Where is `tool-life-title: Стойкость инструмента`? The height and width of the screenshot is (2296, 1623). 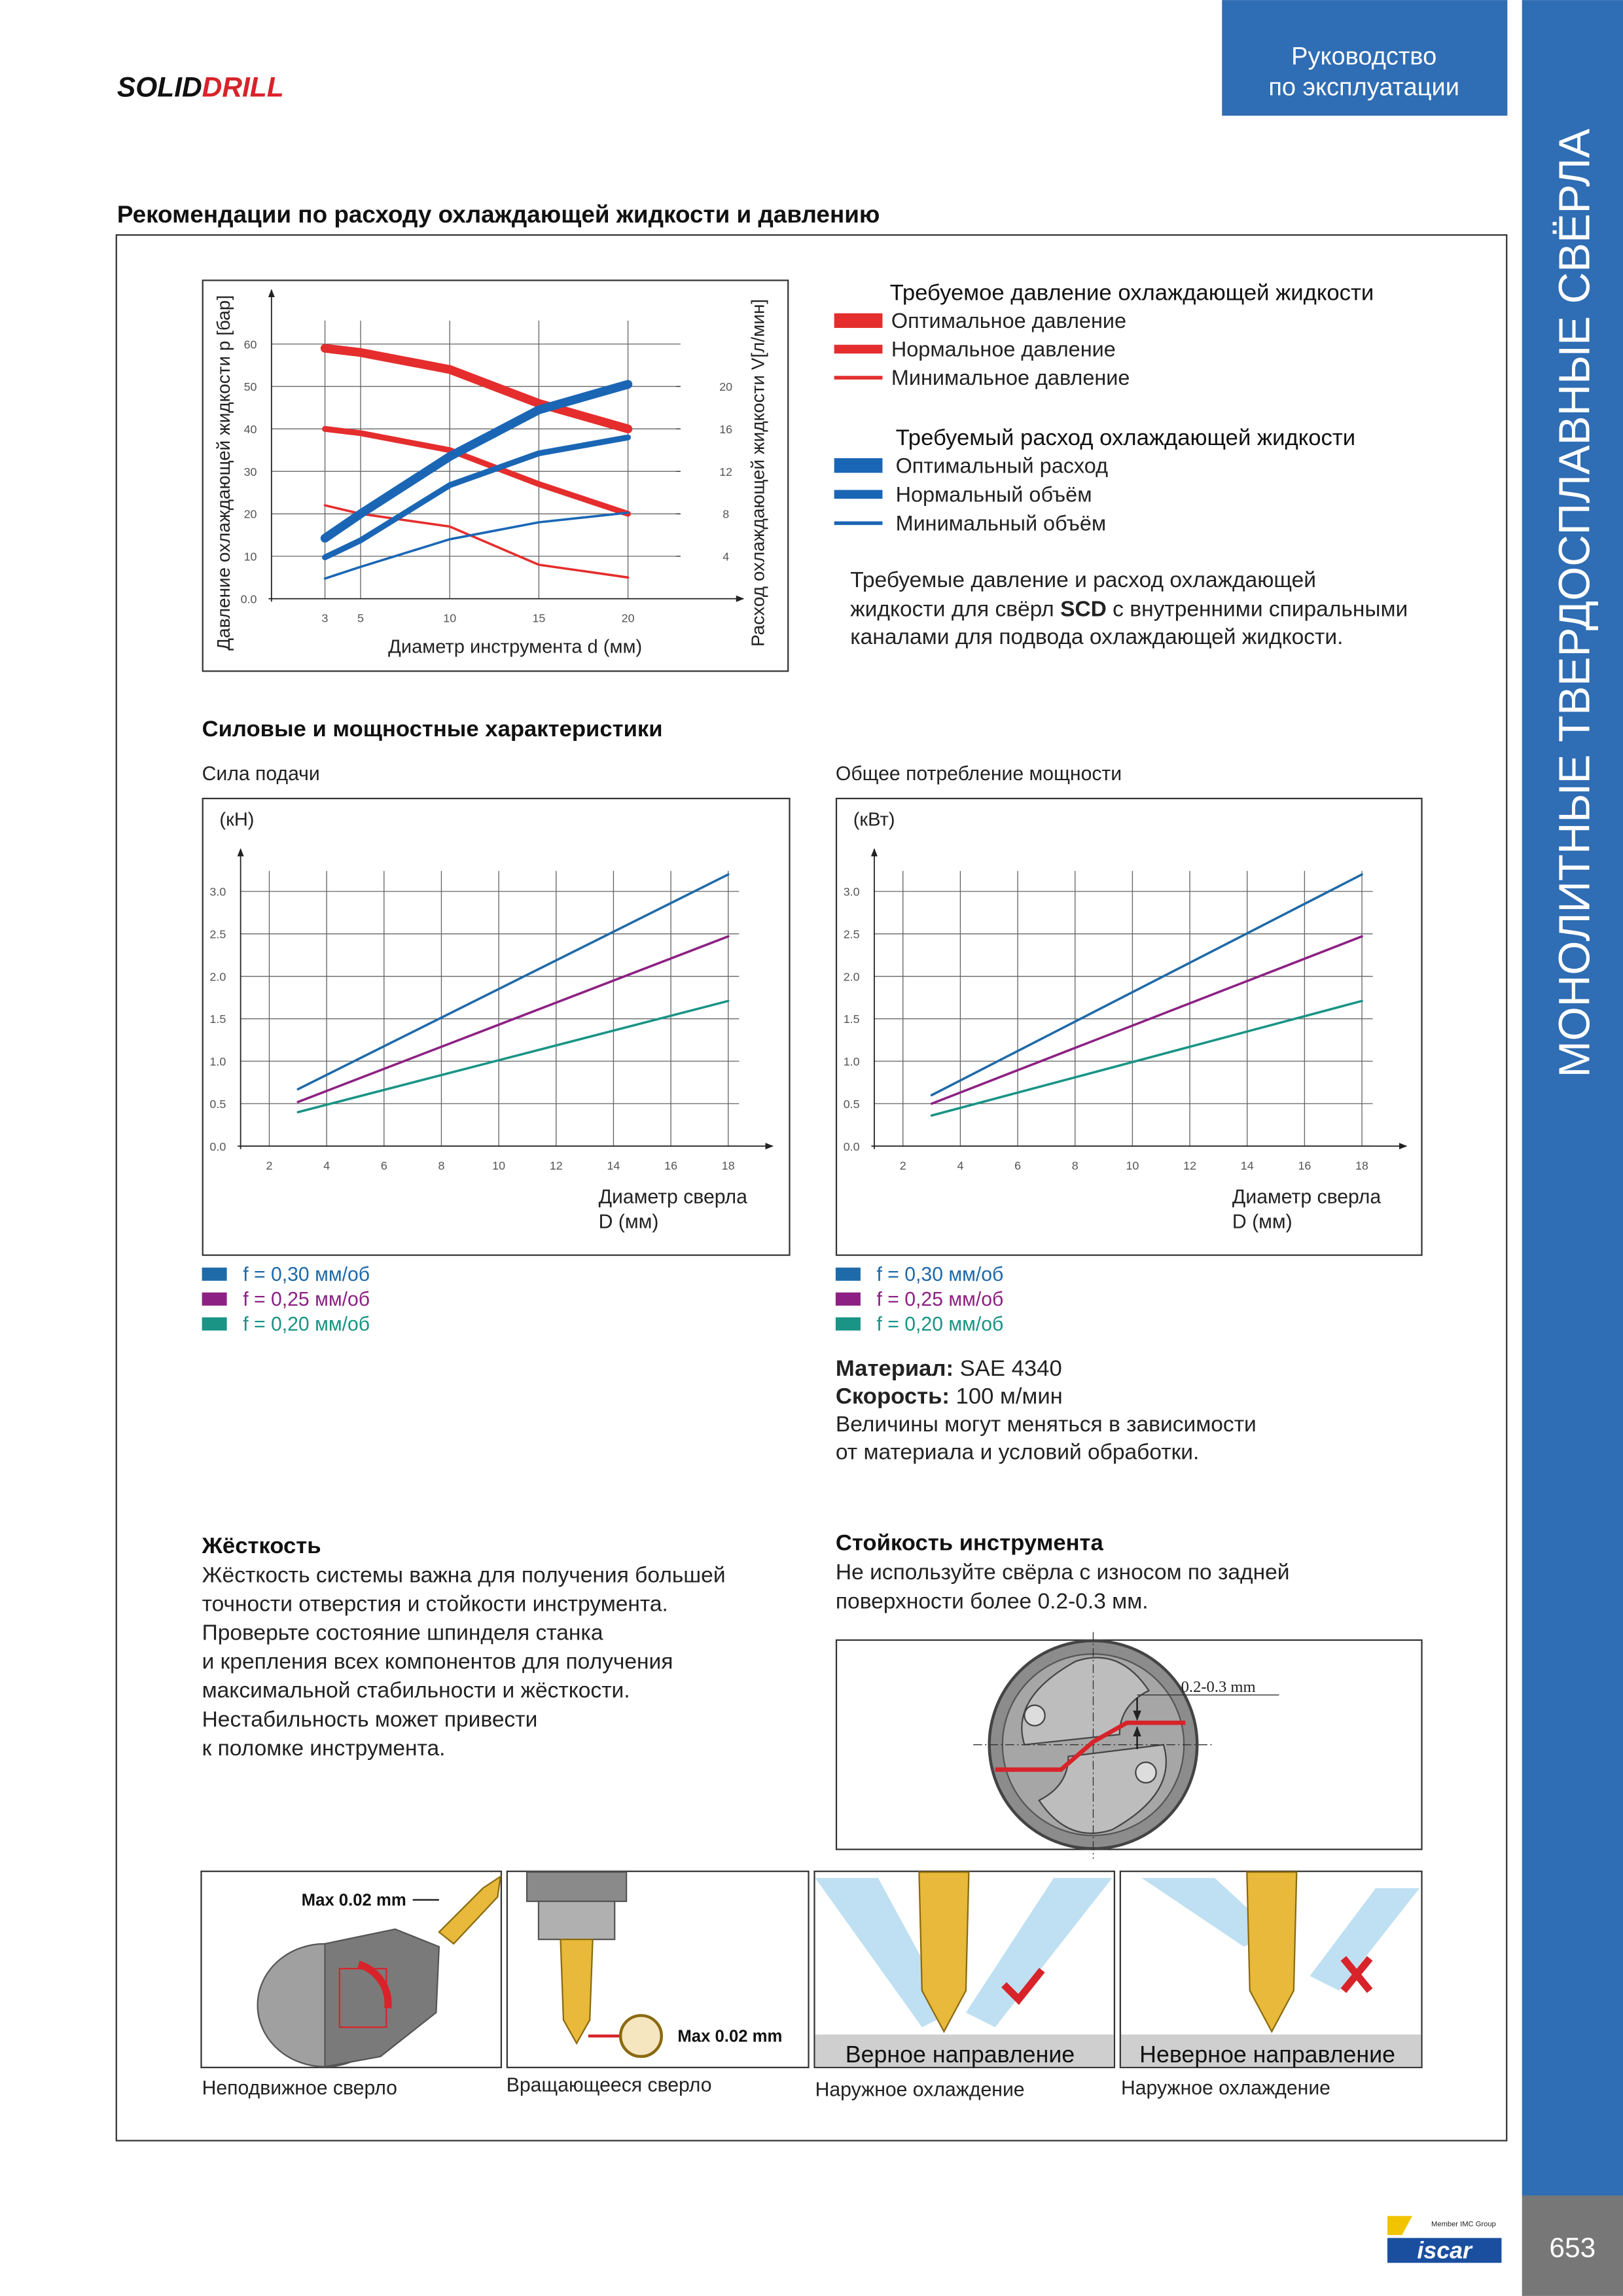 tool-life-title: Стойкость инструмента is located at coordinates (970, 1542).